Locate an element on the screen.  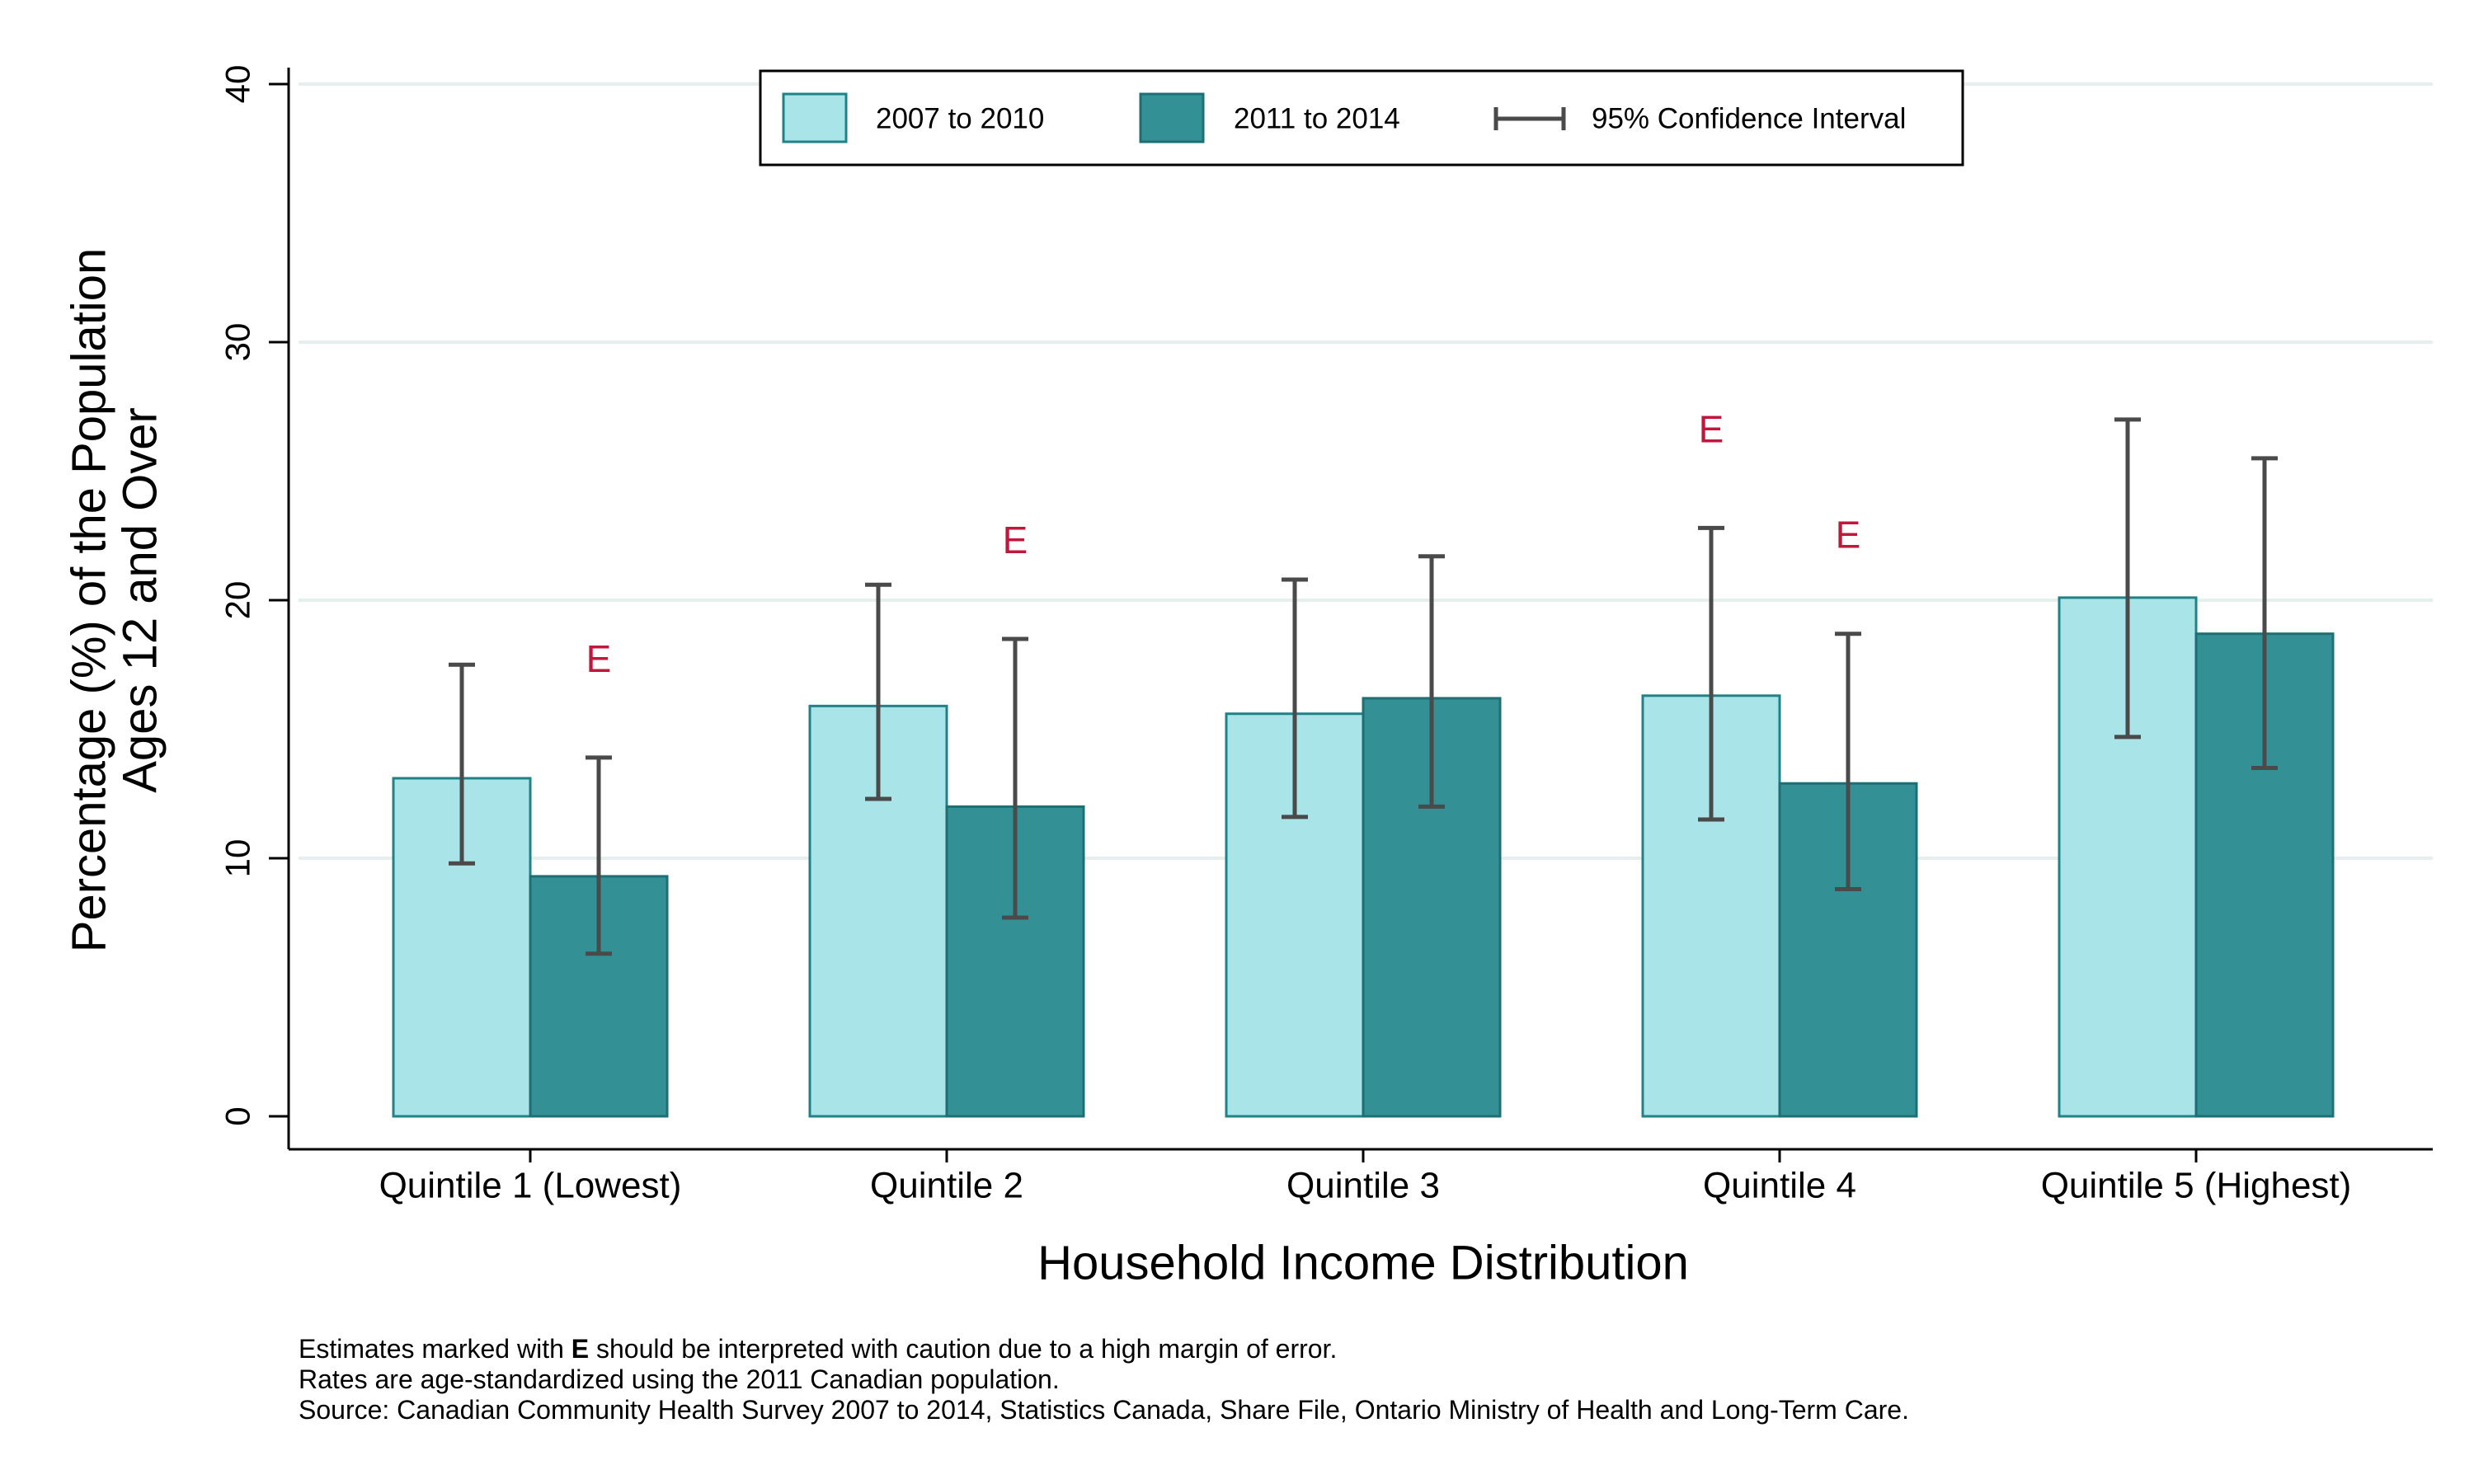
y-tick-label-30: 30 is located at coordinates (238, 342).